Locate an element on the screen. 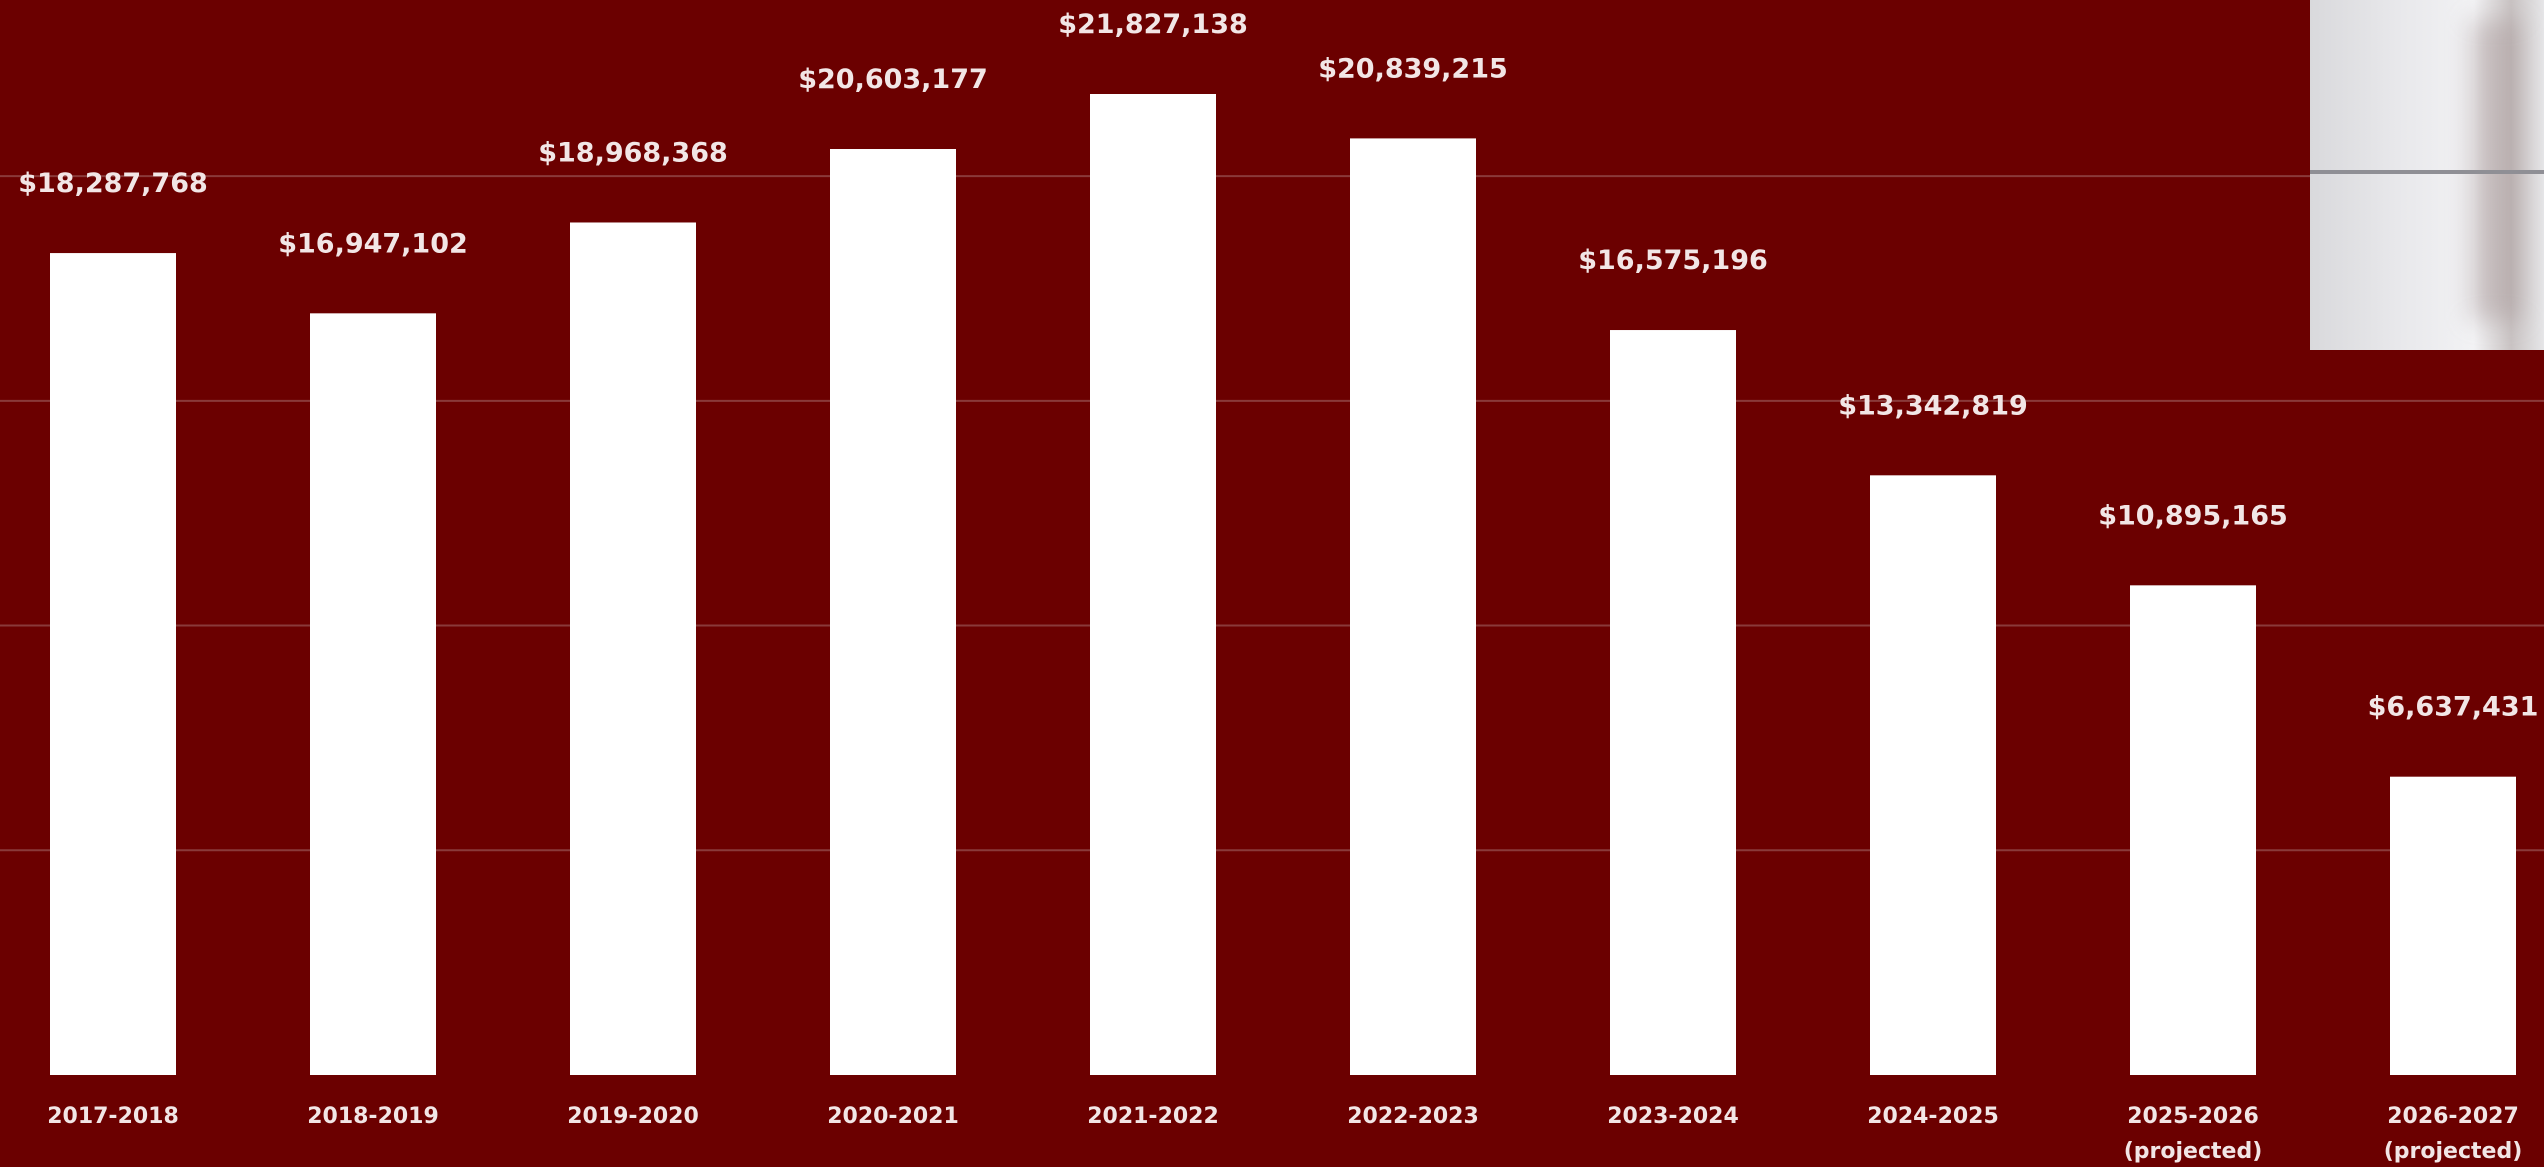 The image size is (2544, 1167). data-label-0: $18,287,768 is located at coordinates (113, 183).